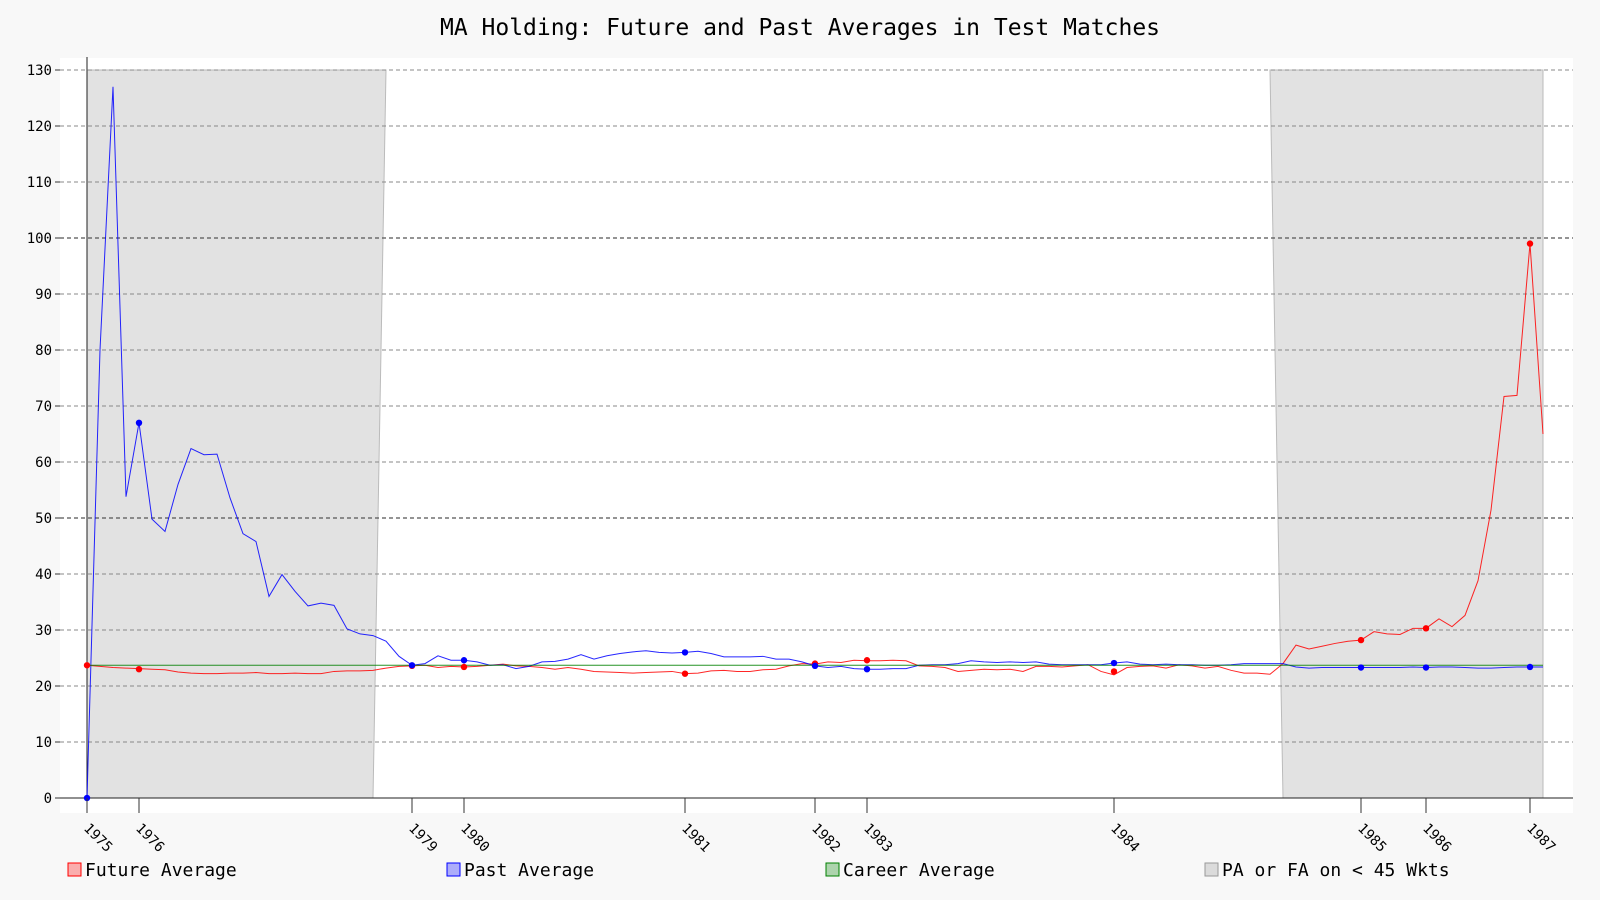  What do you see at coordinates (43, 687) in the screenshot?
I see `y-tick-label: 20` at bounding box center [43, 687].